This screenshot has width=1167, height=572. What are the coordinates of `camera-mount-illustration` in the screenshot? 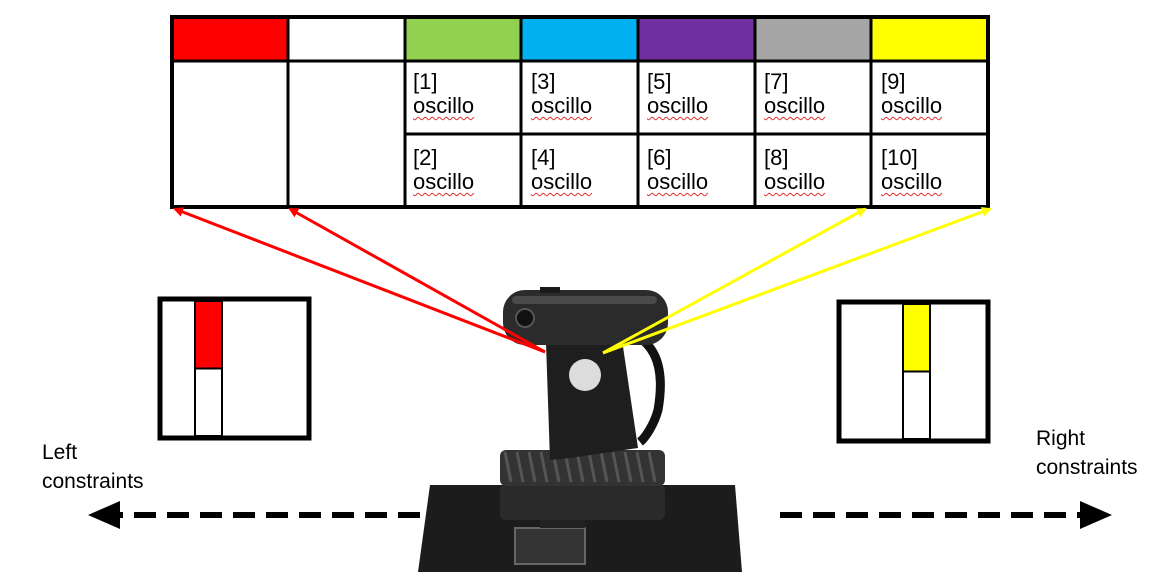 It's located at (580, 429).